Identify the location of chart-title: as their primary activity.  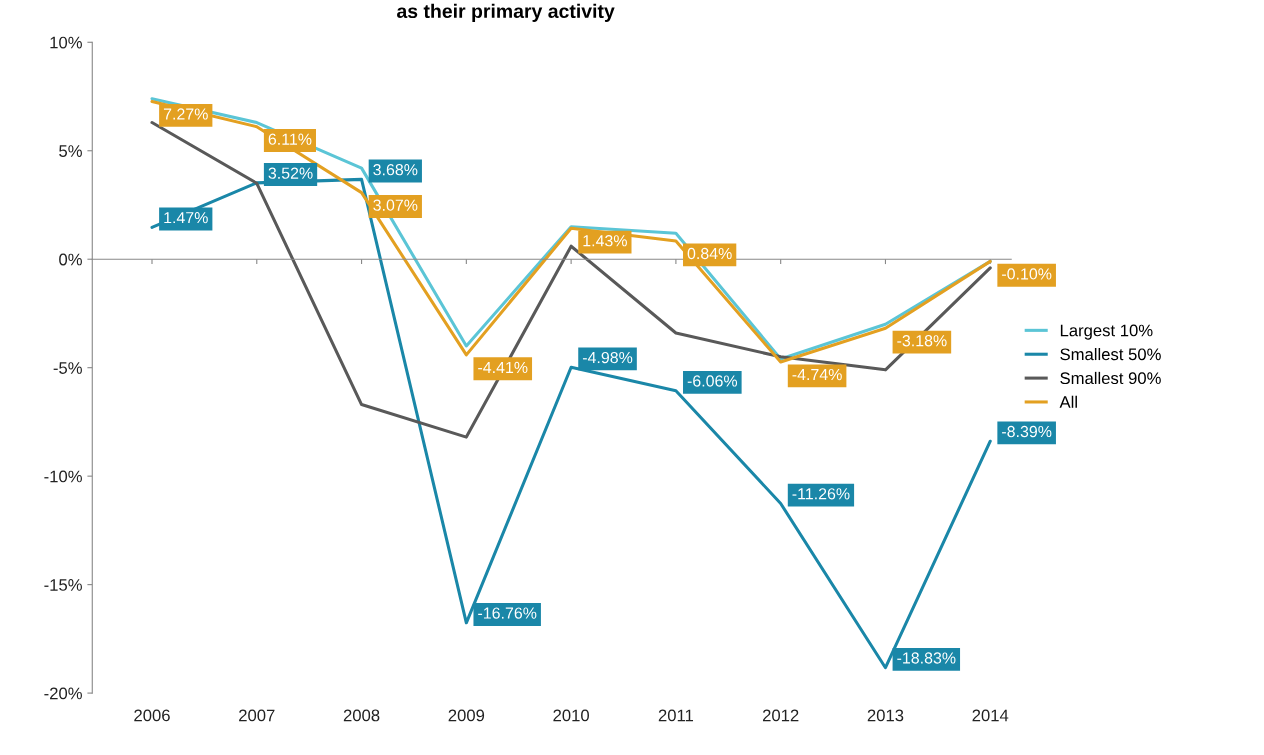
(506, 12).